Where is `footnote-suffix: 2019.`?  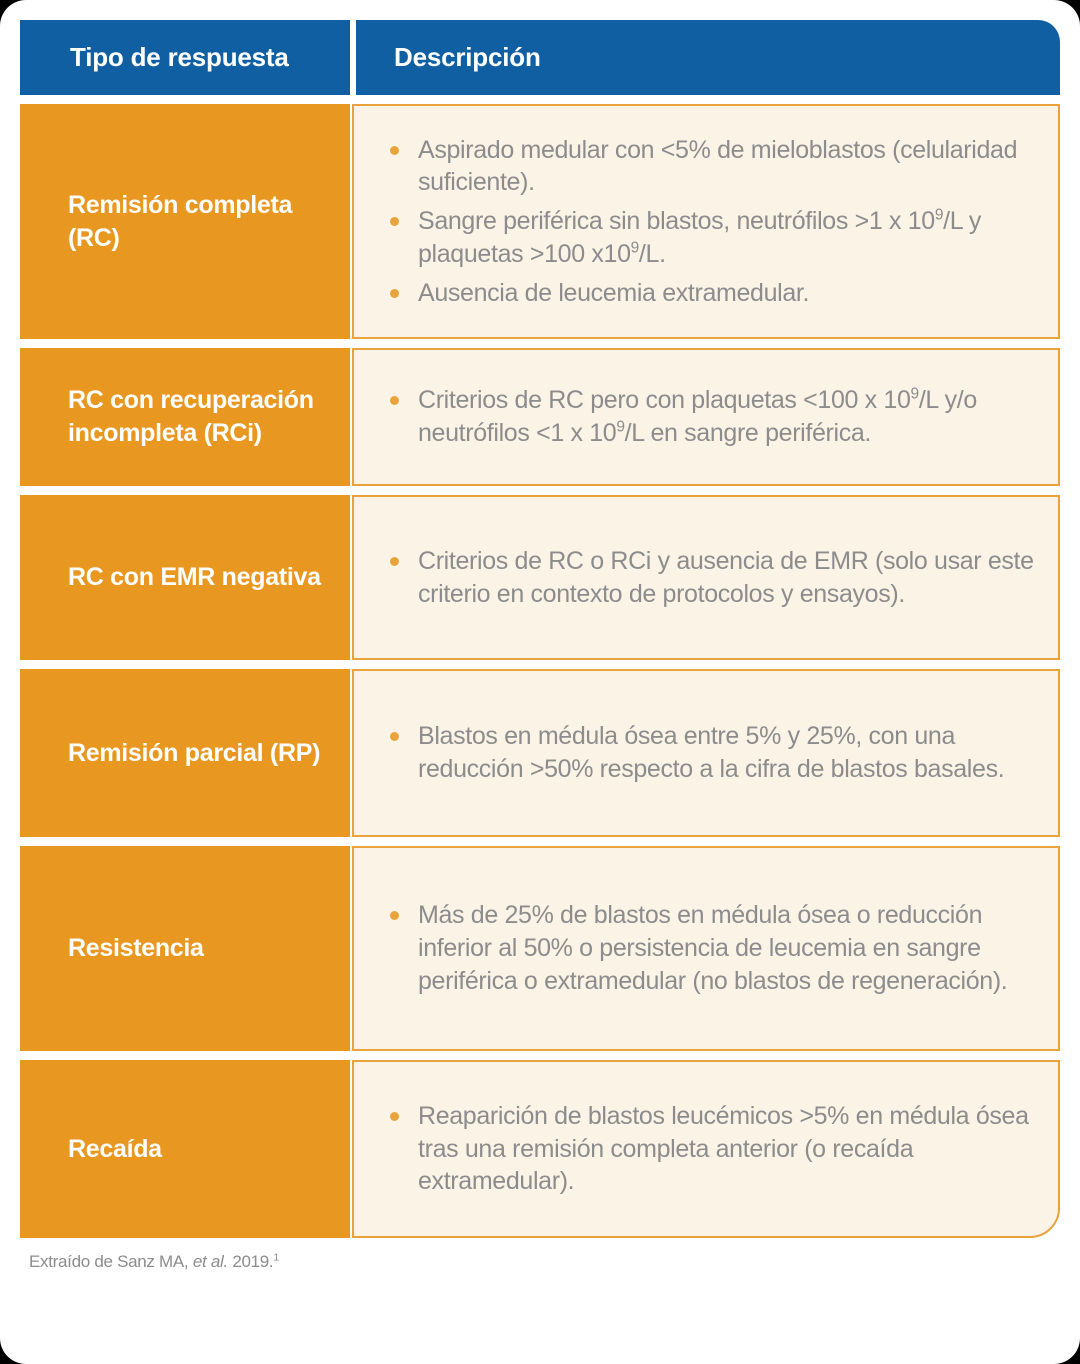 footnote-suffix: 2019. is located at coordinates (253, 1261).